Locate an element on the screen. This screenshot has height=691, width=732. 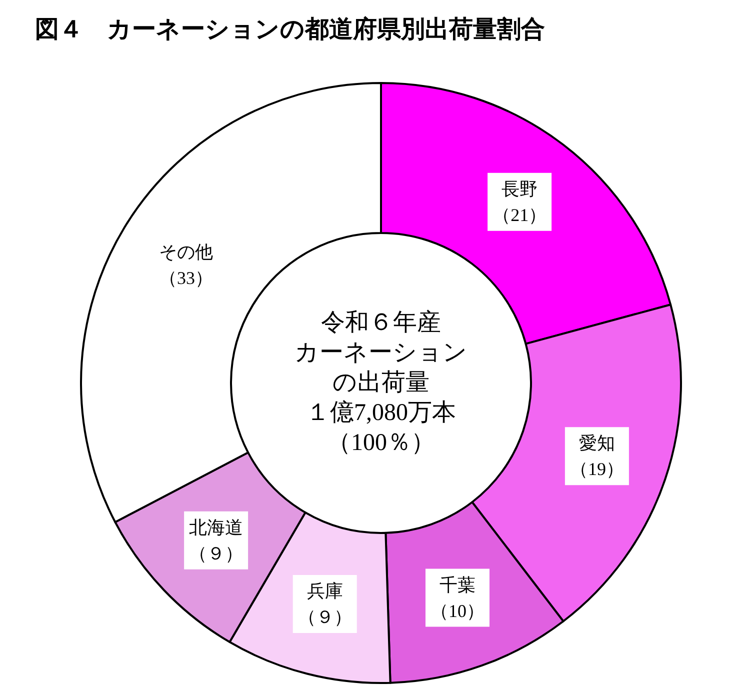
data-label: （21） is located at coordinates (519, 214).